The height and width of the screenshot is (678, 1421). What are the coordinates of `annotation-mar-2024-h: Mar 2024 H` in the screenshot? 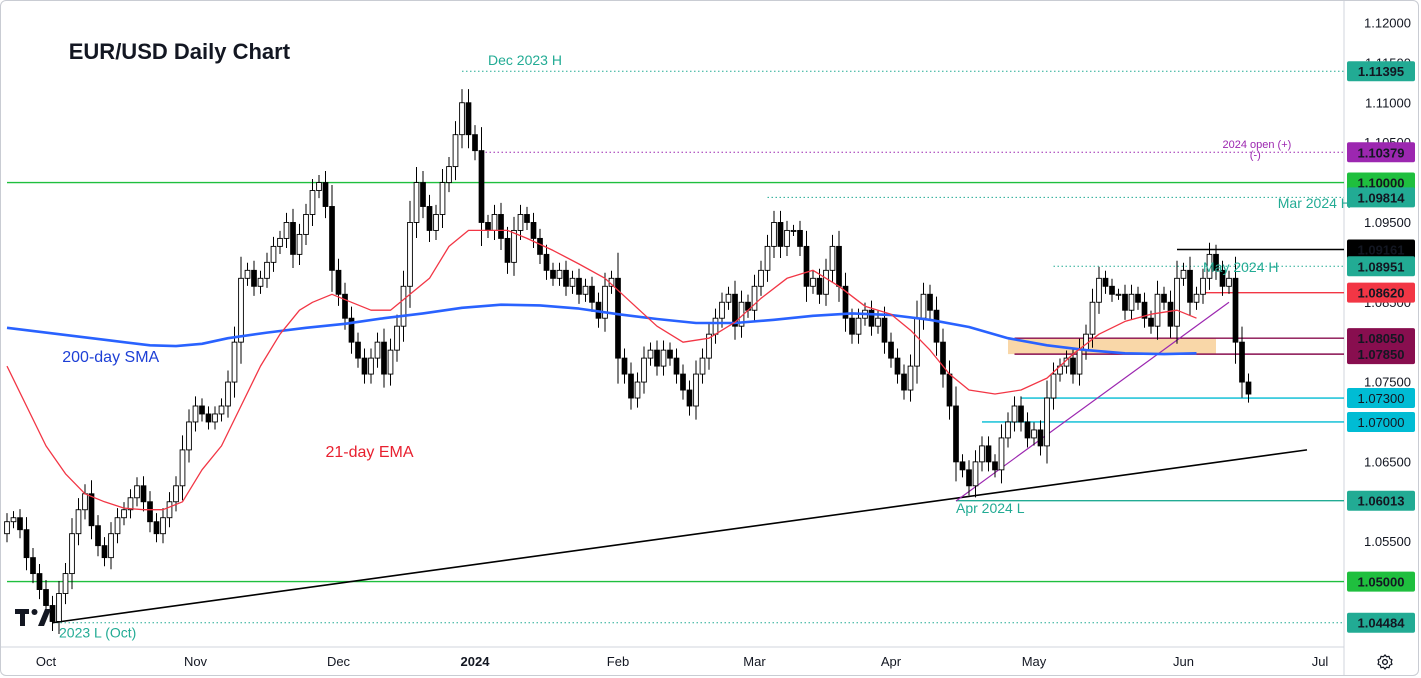 It's located at (1314, 203).